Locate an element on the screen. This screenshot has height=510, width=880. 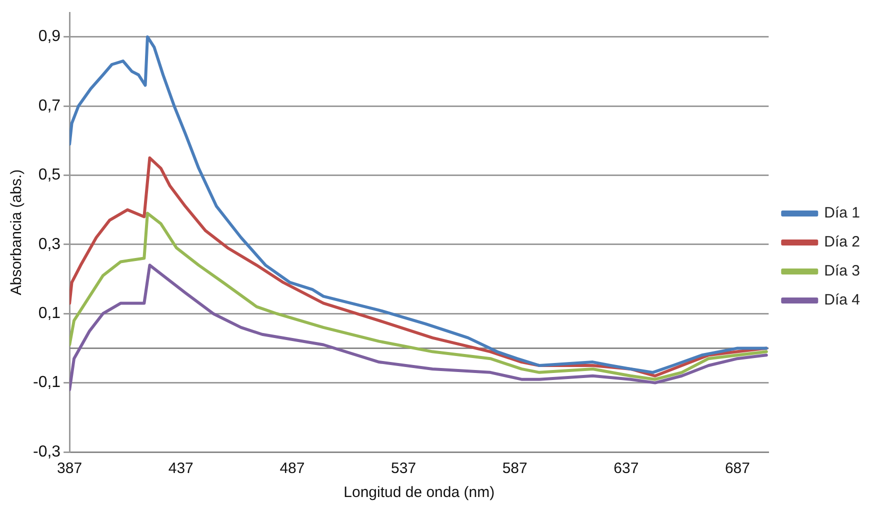
y-tick-label: -0,1 is located at coordinates (46, 383).